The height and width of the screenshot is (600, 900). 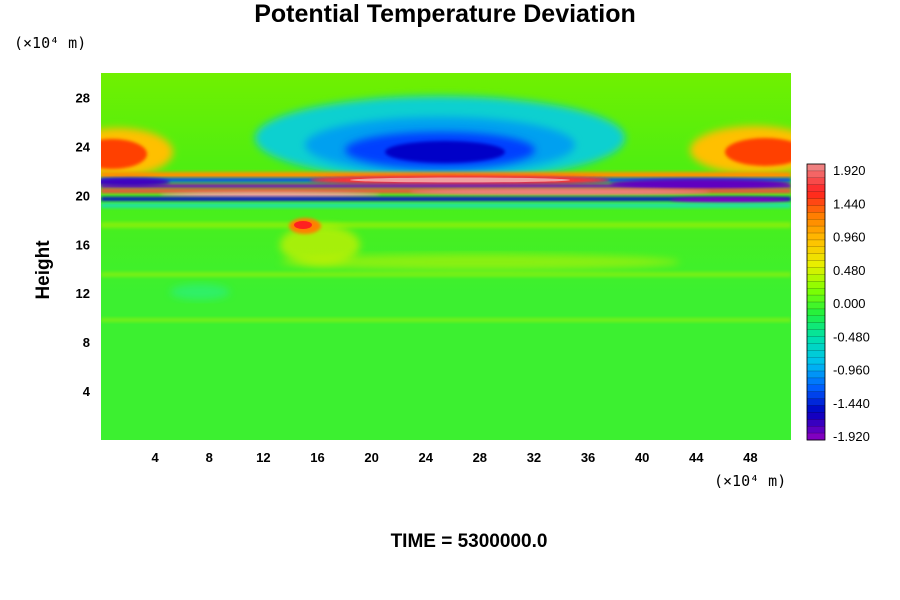 I want to click on y-axis-unit: (×10⁴ m), so click(x=50, y=43).